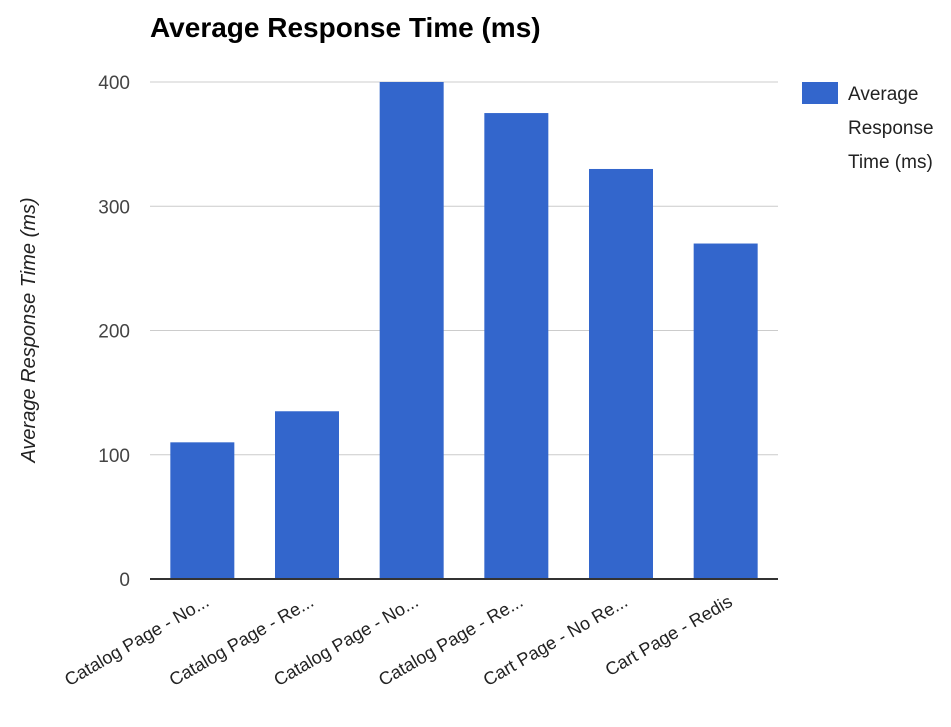  What do you see at coordinates (891, 128) in the screenshot?
I see `legend-label-line: Response` at bounding box center [891, 128].